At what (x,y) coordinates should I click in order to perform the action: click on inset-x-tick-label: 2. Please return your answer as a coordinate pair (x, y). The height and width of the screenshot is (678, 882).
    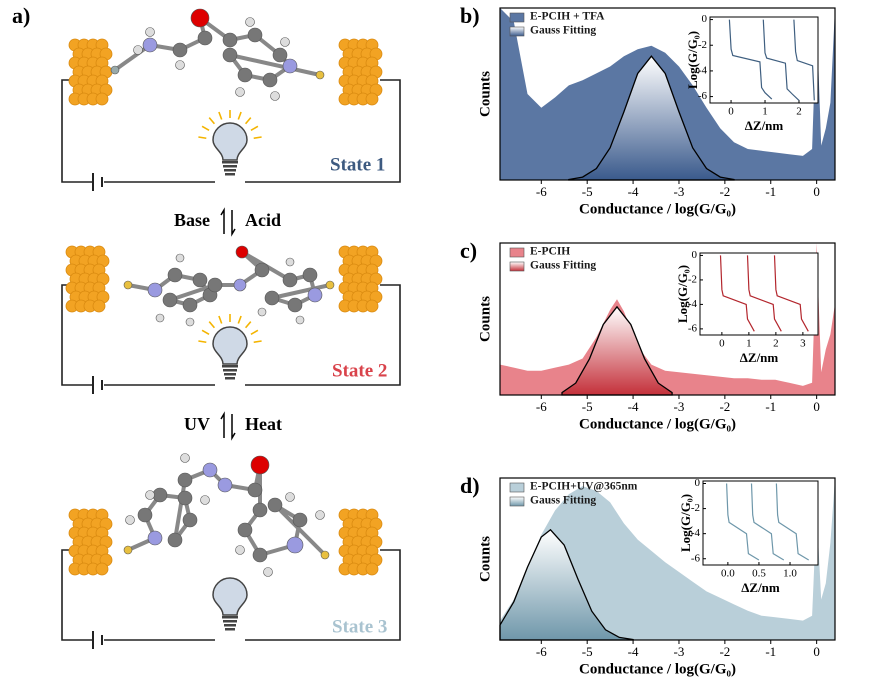
    Looking at the image, I should click on (776, 344).